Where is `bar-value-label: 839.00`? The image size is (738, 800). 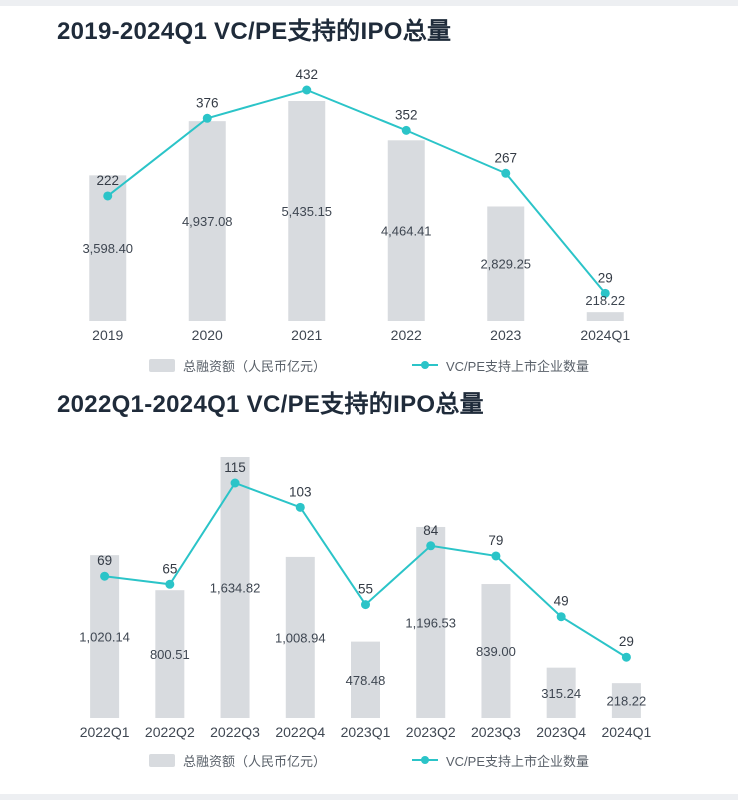
bar-value-label: 839.00 is located at coordinates (496, 651).